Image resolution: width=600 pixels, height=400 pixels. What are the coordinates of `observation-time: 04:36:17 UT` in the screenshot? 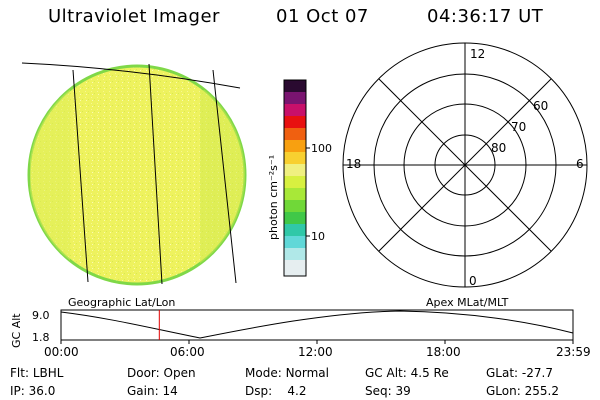 It's located at (485, 16).